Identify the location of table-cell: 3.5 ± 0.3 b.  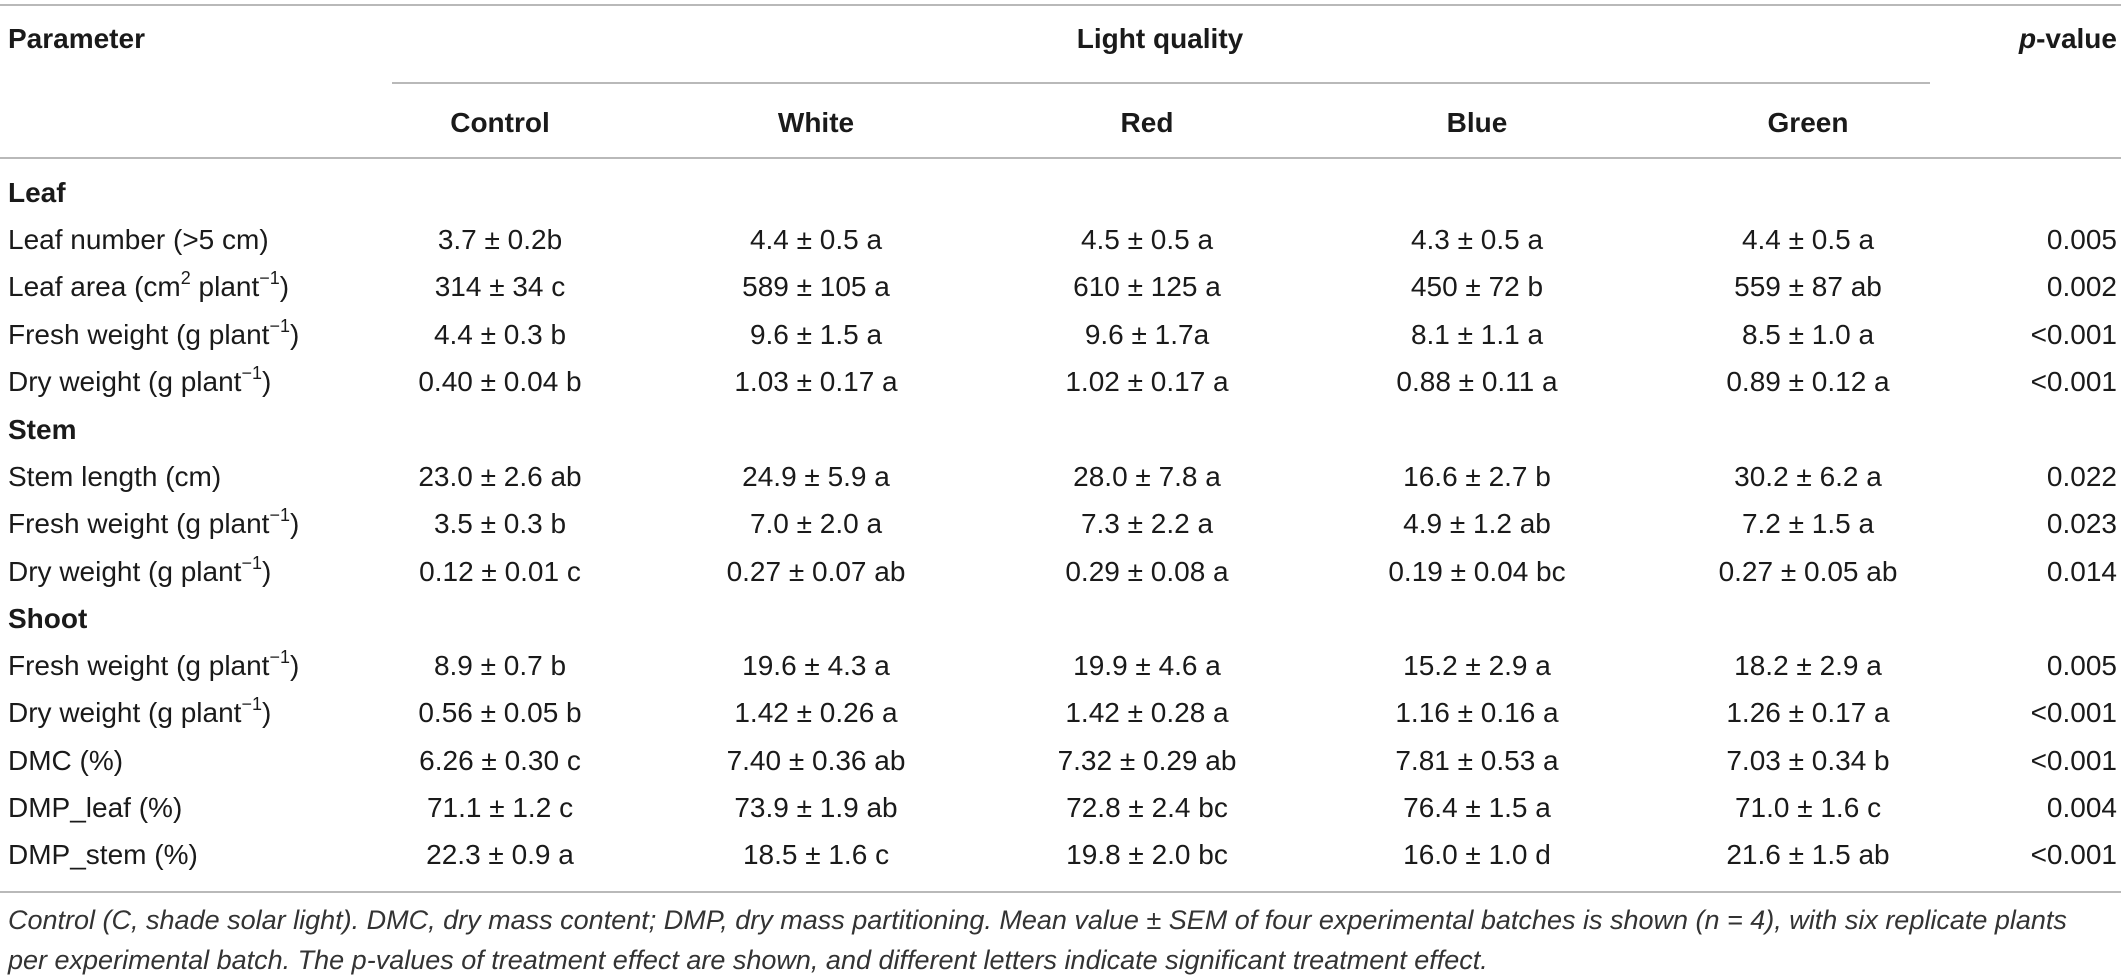
(500, 524).